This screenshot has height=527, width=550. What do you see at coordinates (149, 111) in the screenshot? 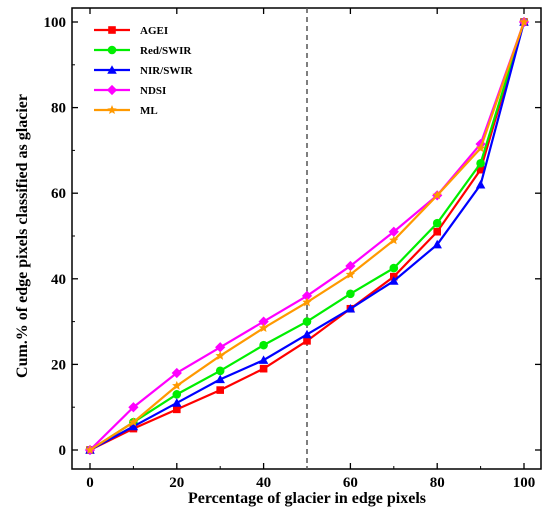
I see `legend-label-ml: ML` at bounding box center [149, 111].